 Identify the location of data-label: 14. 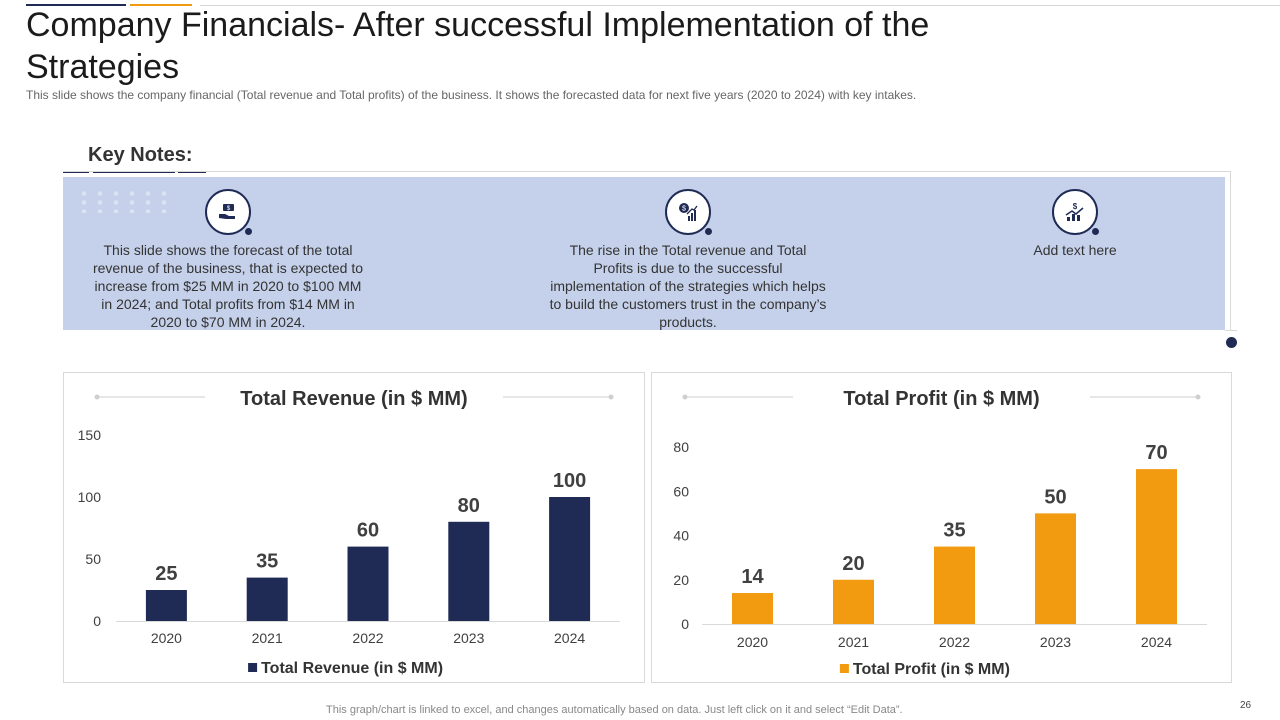
(752, 577).